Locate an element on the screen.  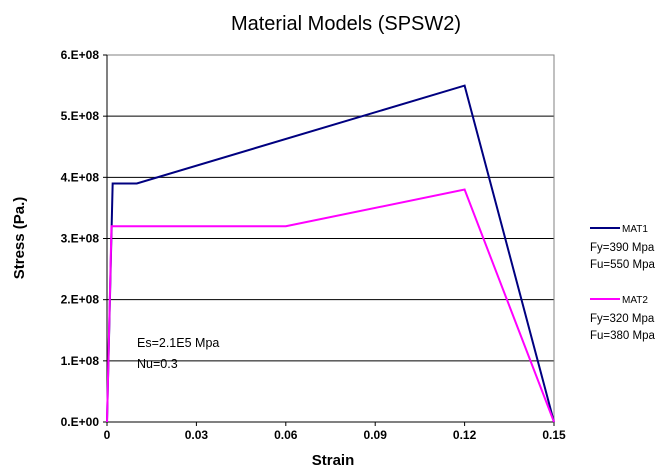
x-axis: 0 0.03 0.06 0.09 0.12 0.15 is located at coordinates (335, 431).